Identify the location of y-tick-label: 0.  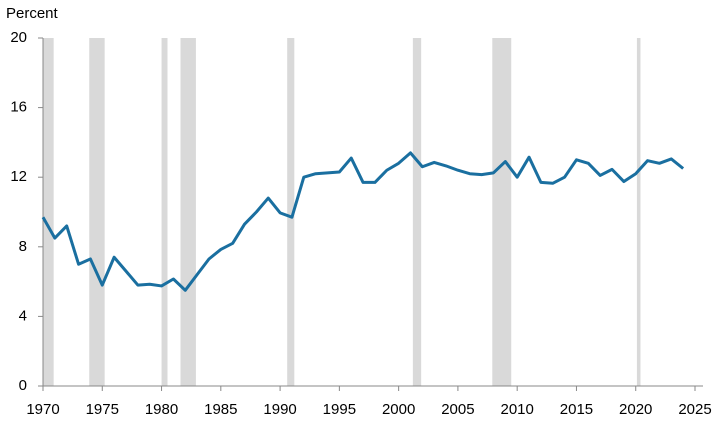
(23, 385).